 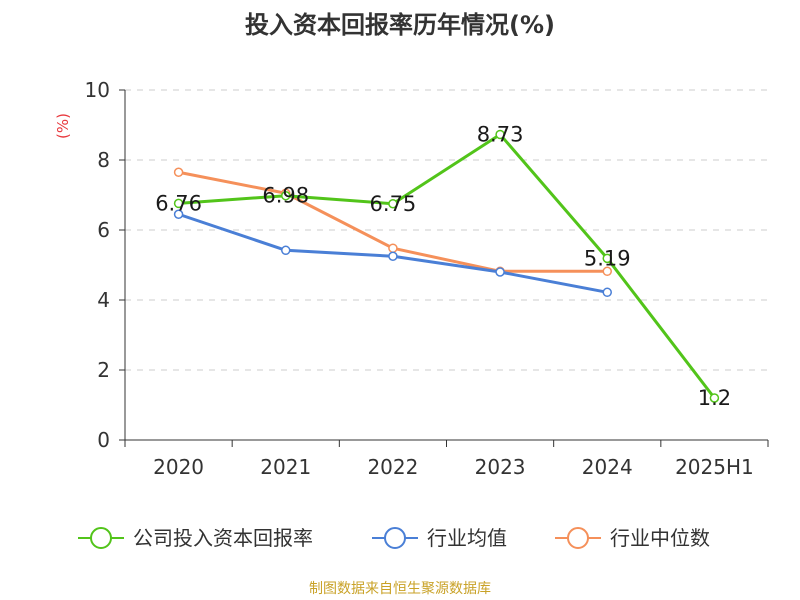 I want to click on data-label: 6.98, so click(x=285, y=196).